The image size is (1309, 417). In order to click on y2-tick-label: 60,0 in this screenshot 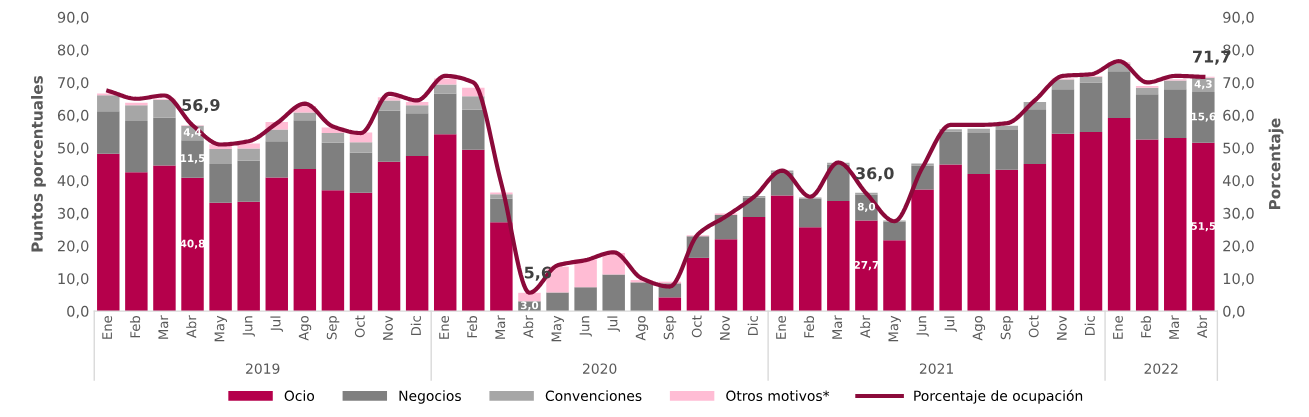, I will do `click(1238, 116)`.